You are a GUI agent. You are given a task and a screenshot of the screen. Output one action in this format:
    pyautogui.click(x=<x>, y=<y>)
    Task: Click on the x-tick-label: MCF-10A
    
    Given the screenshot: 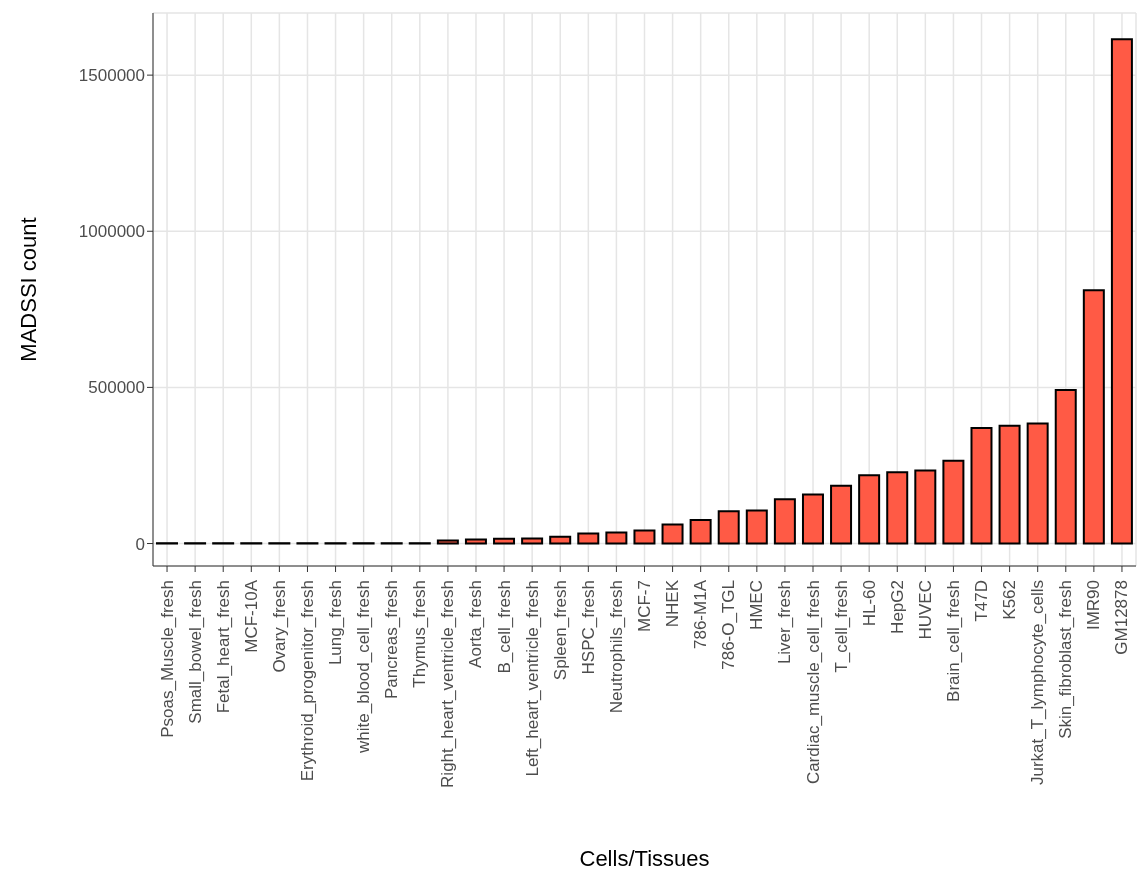 What is the action you would take?
    pyautogui.click(x=251, y=616)
    